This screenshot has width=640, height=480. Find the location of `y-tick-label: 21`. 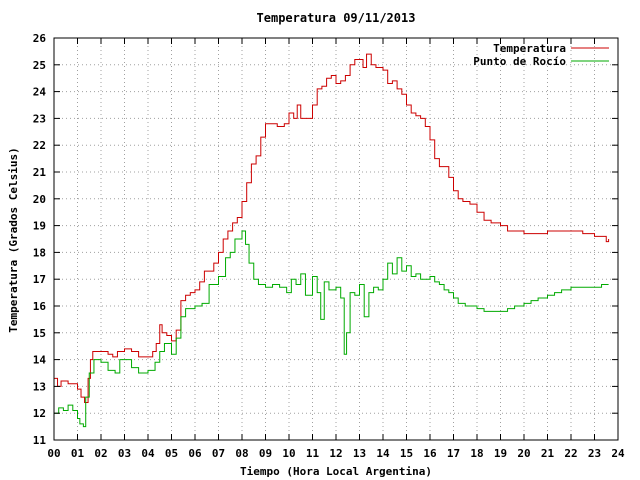

y-tick-label: 21 is located at coordinates (40, 172).